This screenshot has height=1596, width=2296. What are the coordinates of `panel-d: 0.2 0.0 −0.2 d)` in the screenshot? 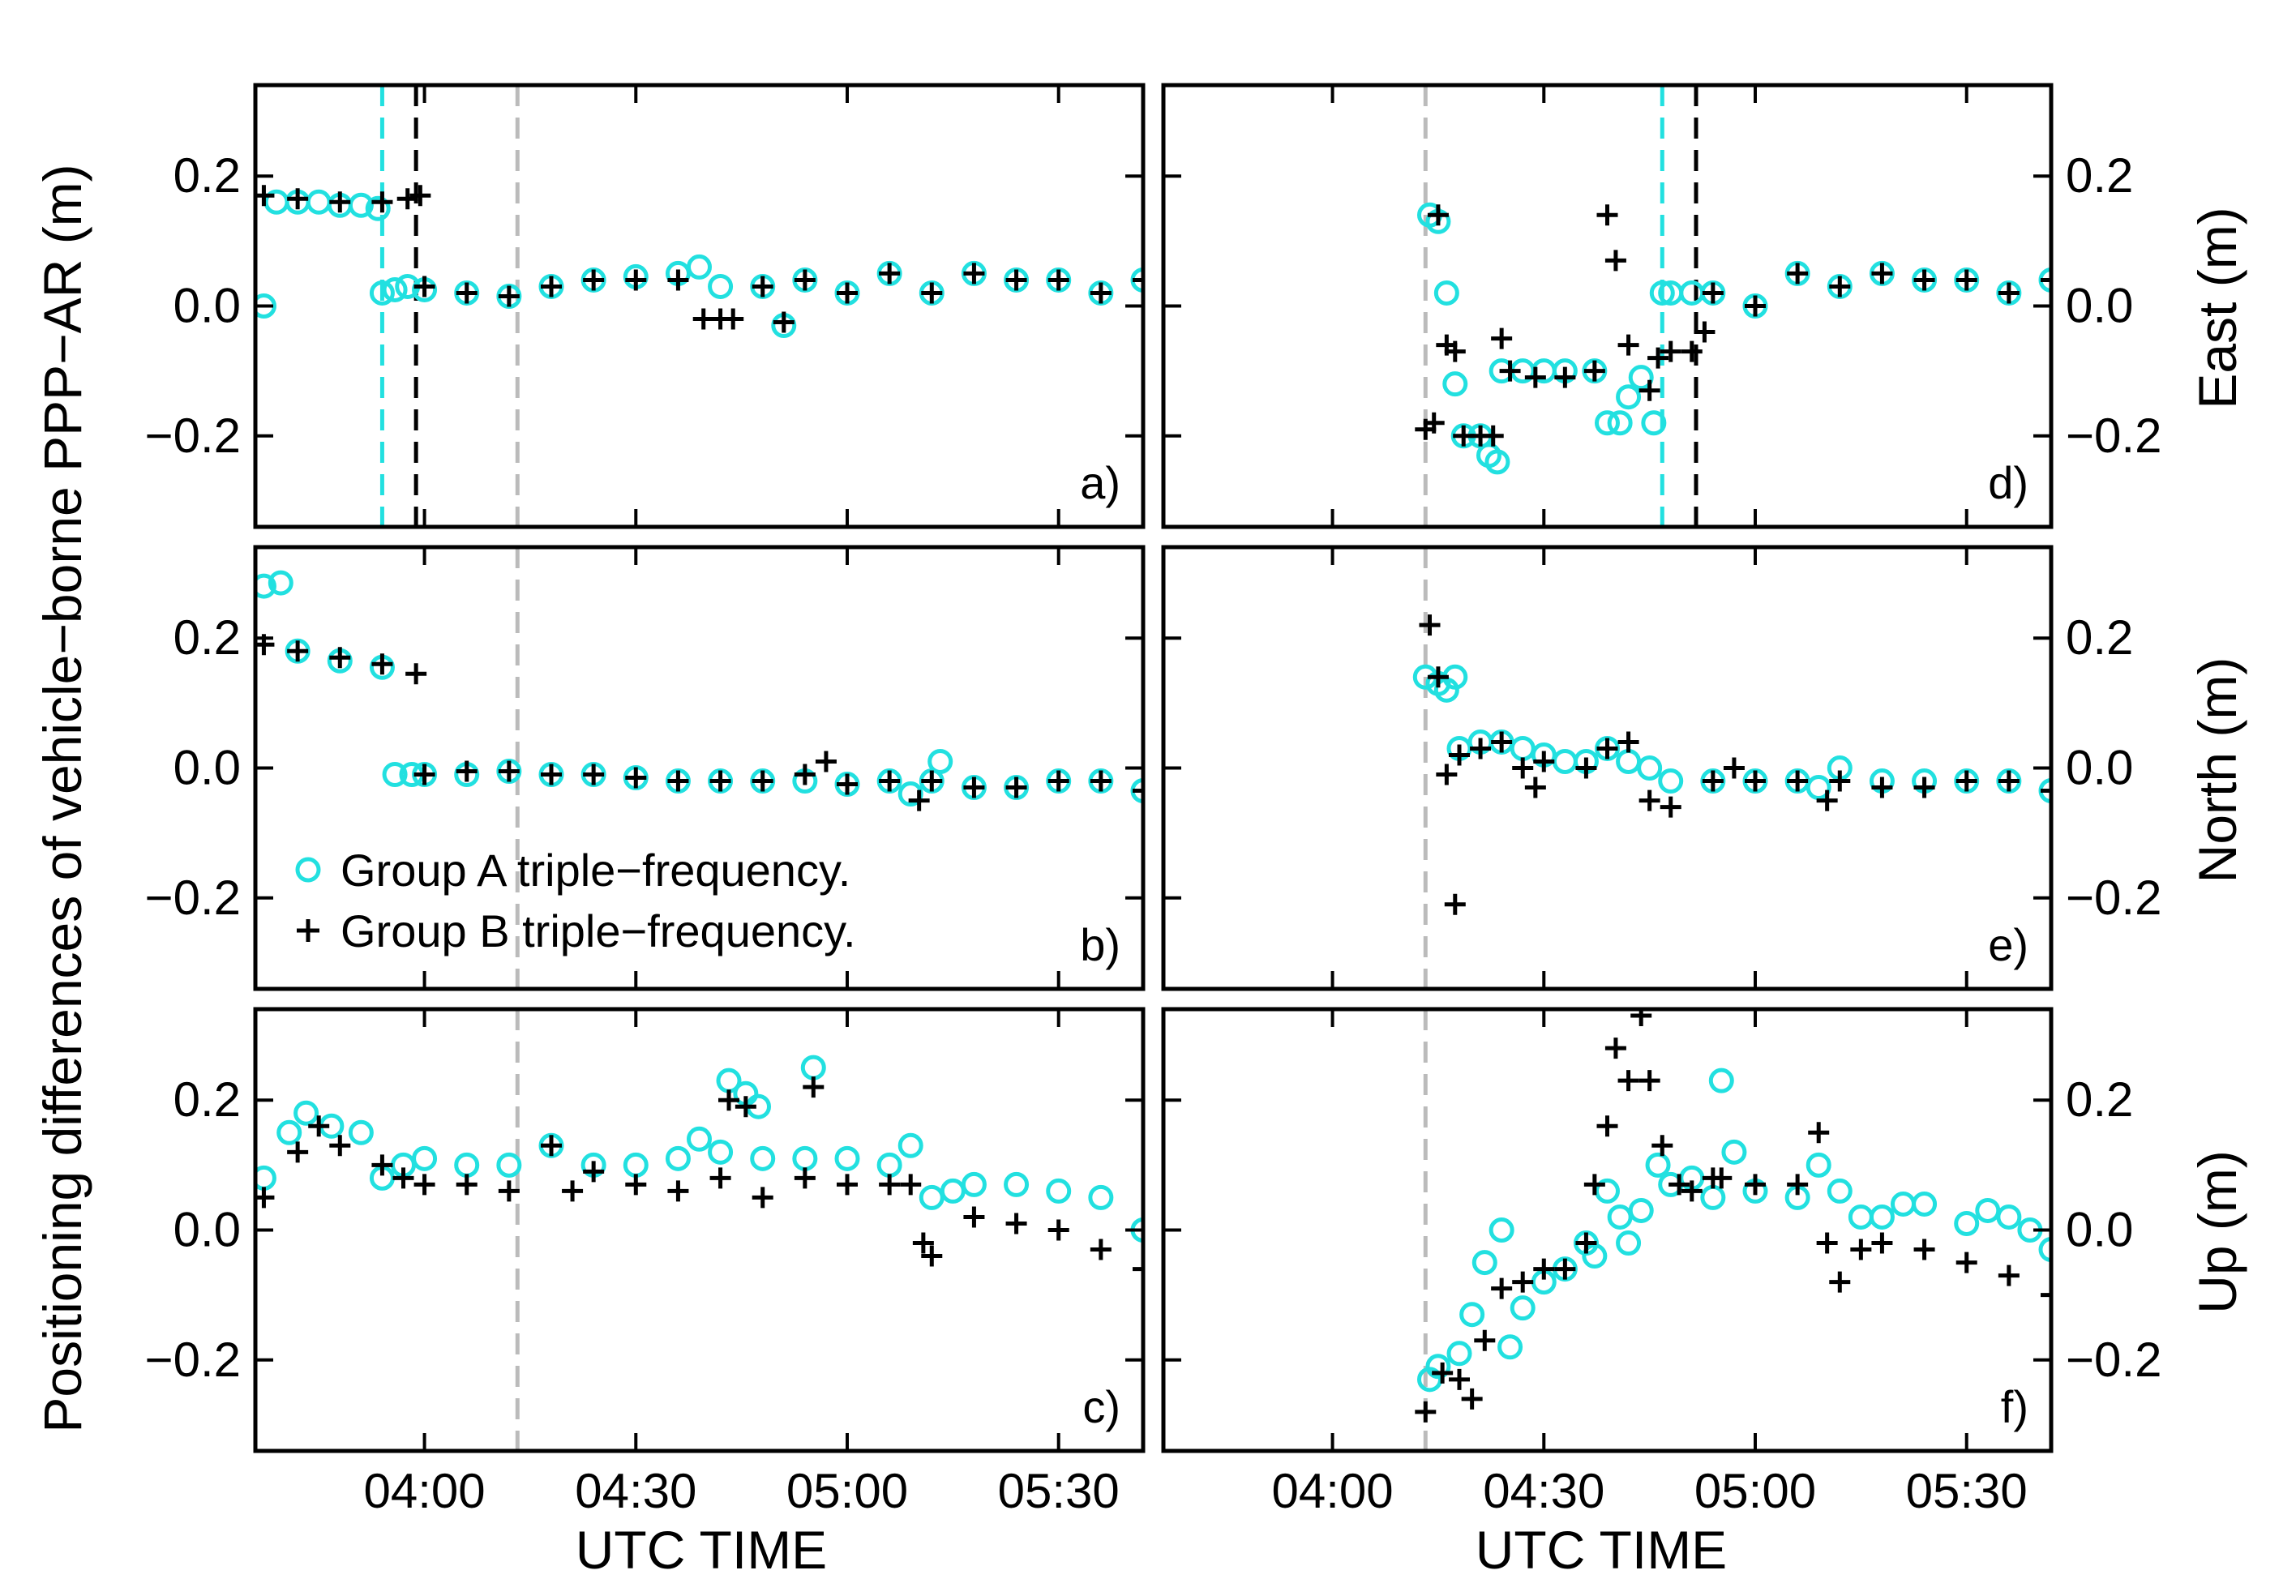 It's located at (1661, 306).